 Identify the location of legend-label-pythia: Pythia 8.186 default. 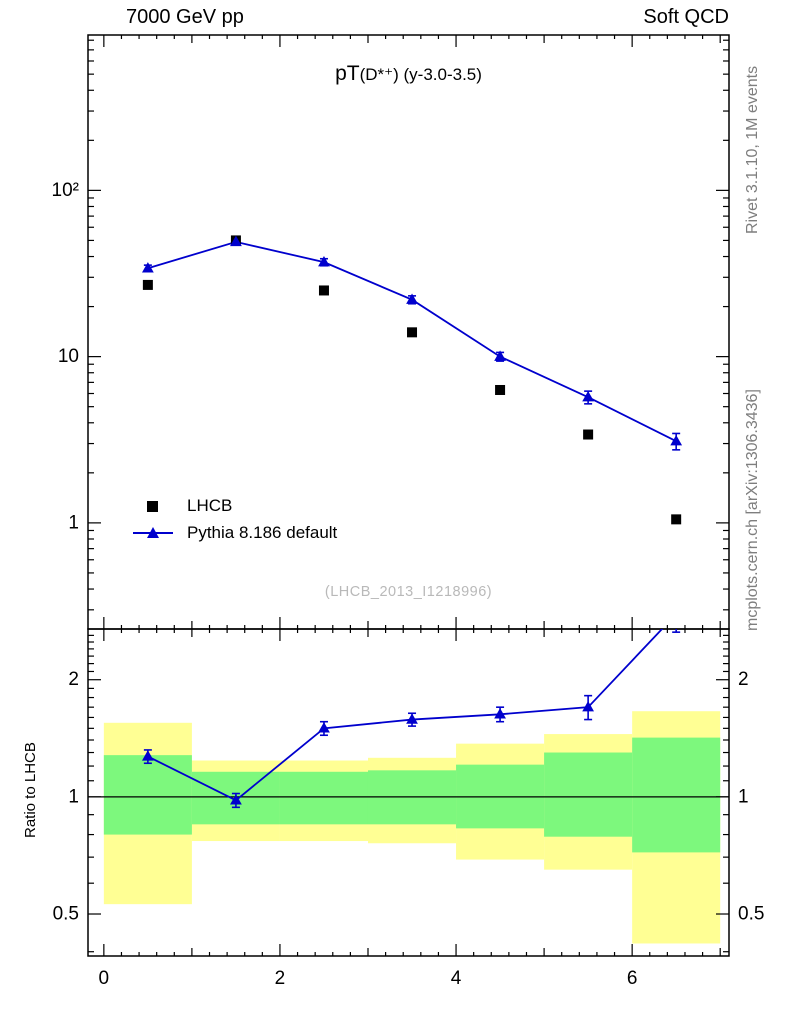
(262, 532).